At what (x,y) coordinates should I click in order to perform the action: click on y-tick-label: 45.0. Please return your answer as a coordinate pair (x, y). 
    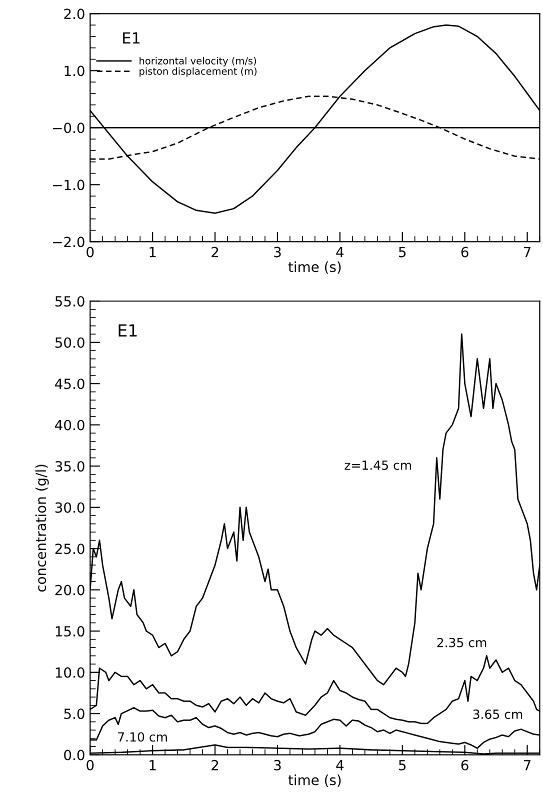
    Looking at the image, I should click on (69, 384).